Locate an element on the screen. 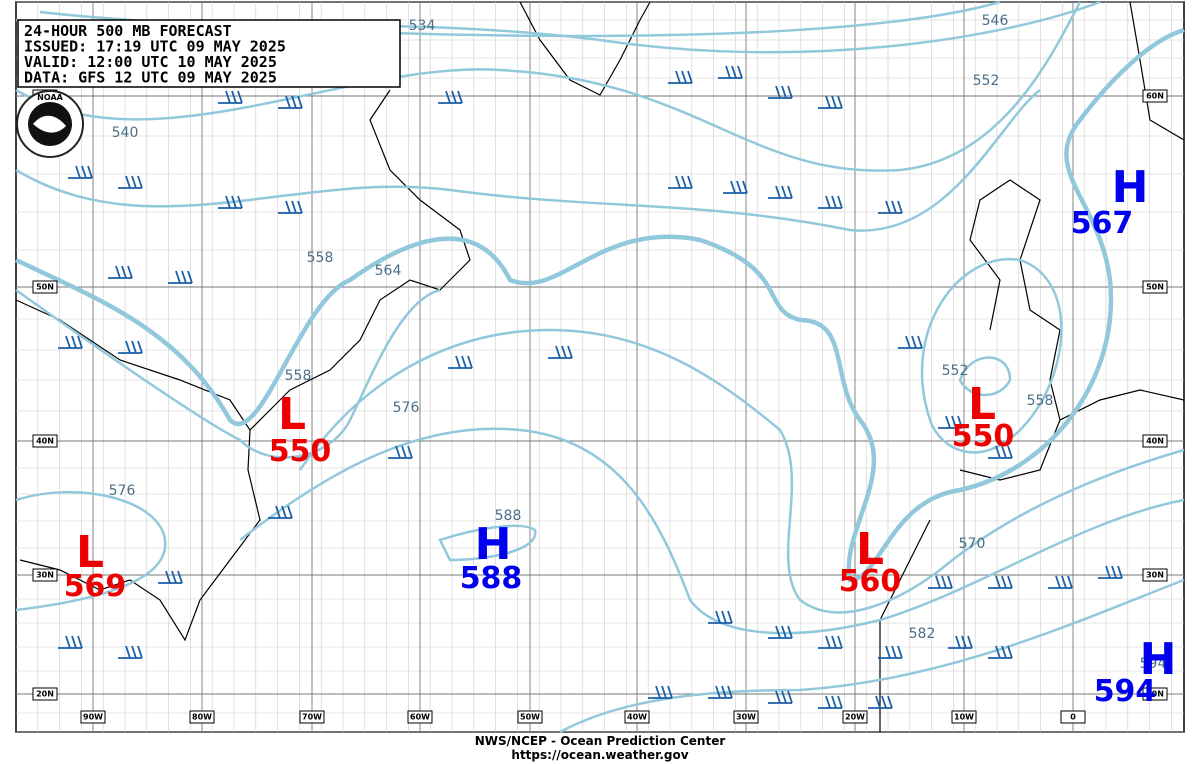 The image size is (1200, 764). header-line: ISSUED: 17:19 UTC 09 MAY 2025 is located at coordinates (155, 47).